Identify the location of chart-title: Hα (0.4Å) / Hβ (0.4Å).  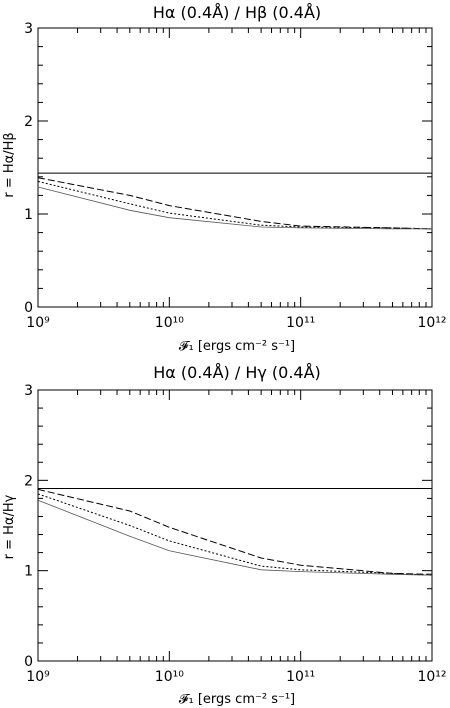
(237, 12).